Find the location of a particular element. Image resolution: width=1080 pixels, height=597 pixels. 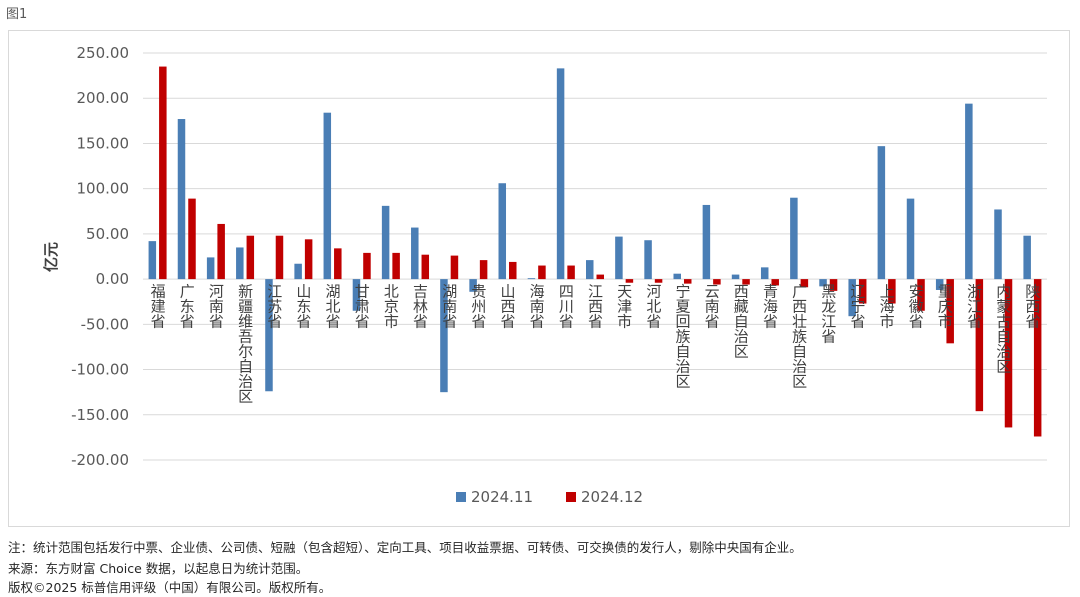

bar-2024.12-吉林省 is located at coordinates (425, 267).